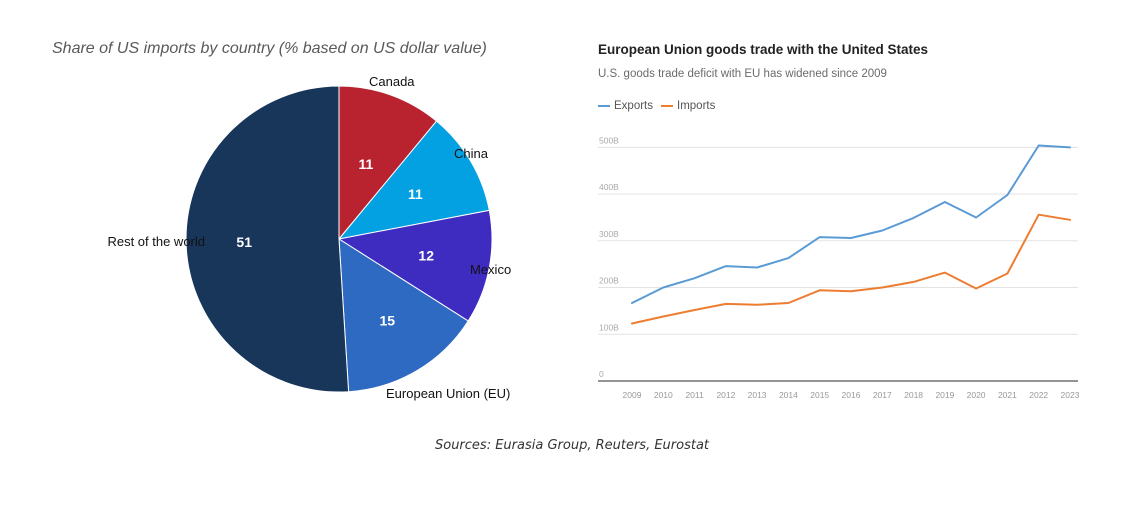 This screenshot has height=520, width=1144. Describe the element at coordinates (609, 281) in the screenshot. I see `y-tick-label: 200B` at that location.